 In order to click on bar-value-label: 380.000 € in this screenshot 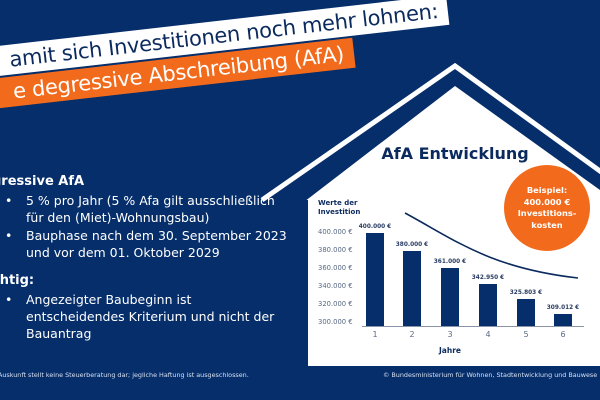, I will do `click(412, 244)`.